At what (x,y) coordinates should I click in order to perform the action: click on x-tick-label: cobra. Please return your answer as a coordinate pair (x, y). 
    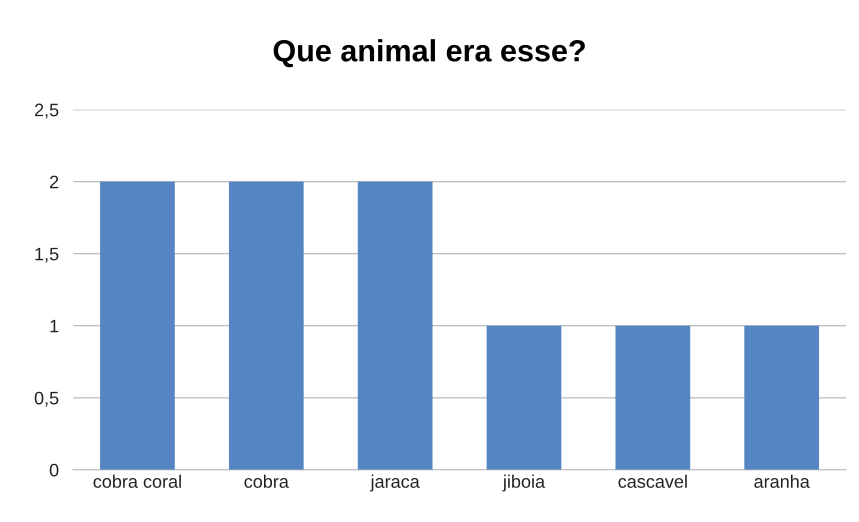
    Looking at the image, I should click on (266, 481).